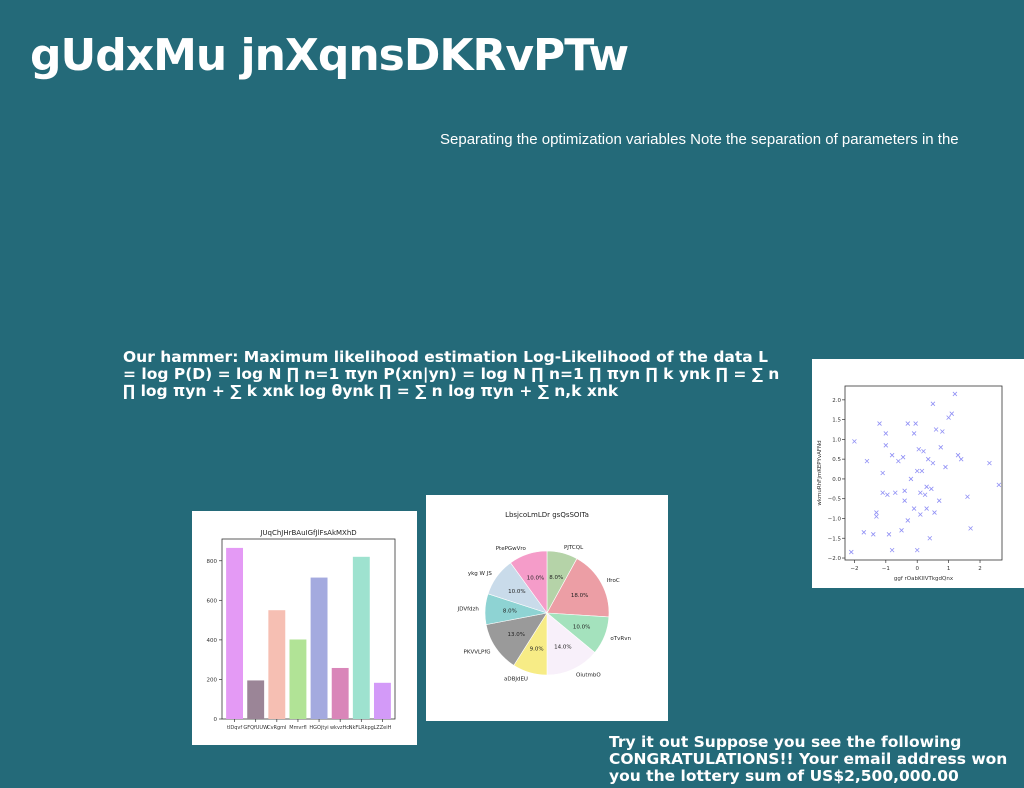 Image resolution: width=1024 pixels, height=788 pixels. What do you see at coordinates (835, 519) in the screenshot?
I see `y-tick-label: −1.0` at bounding box center [835, 519].